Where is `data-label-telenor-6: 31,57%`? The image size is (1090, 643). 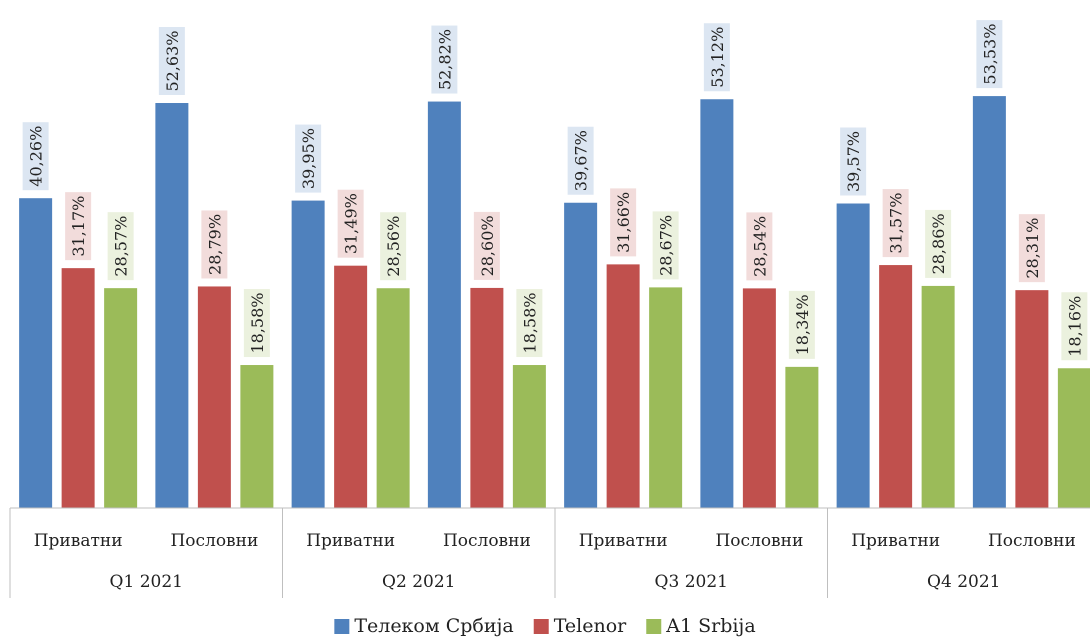
data-label-telenor-6: 31,57% is located at coordinates (896, 223).